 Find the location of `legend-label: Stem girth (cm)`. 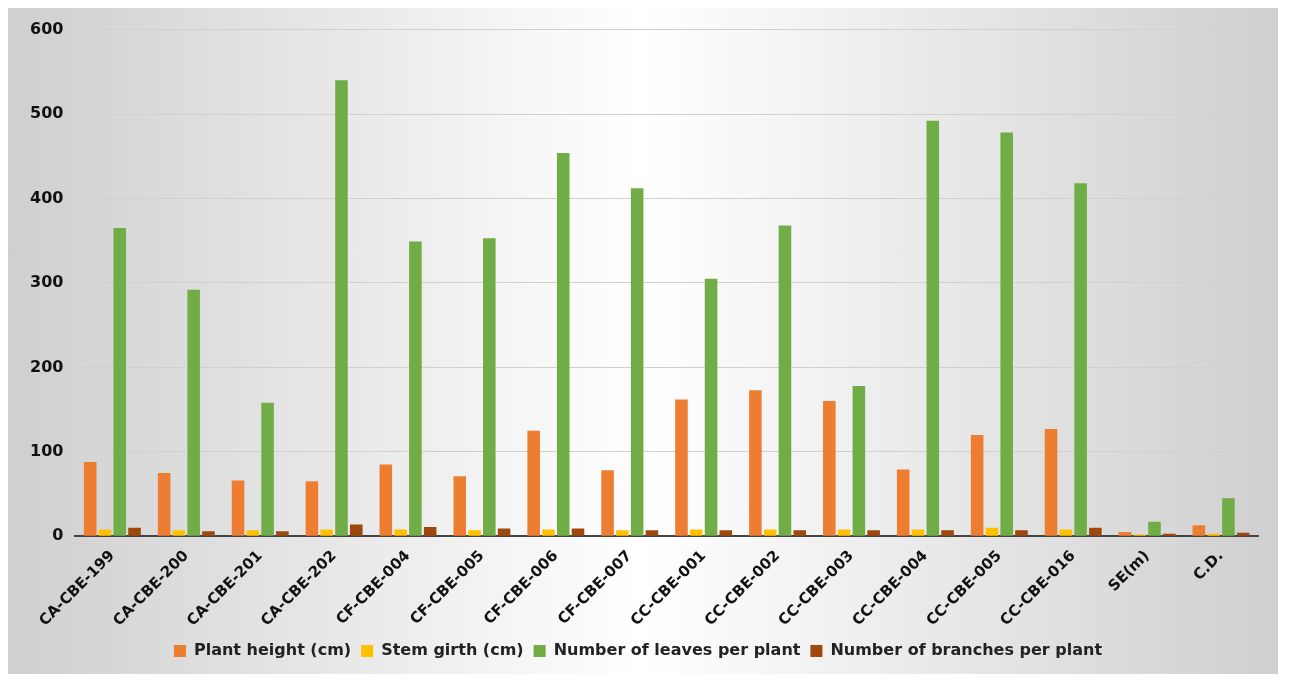

legend-label: Stem girth (cm) is located at coordinates (452, 650).